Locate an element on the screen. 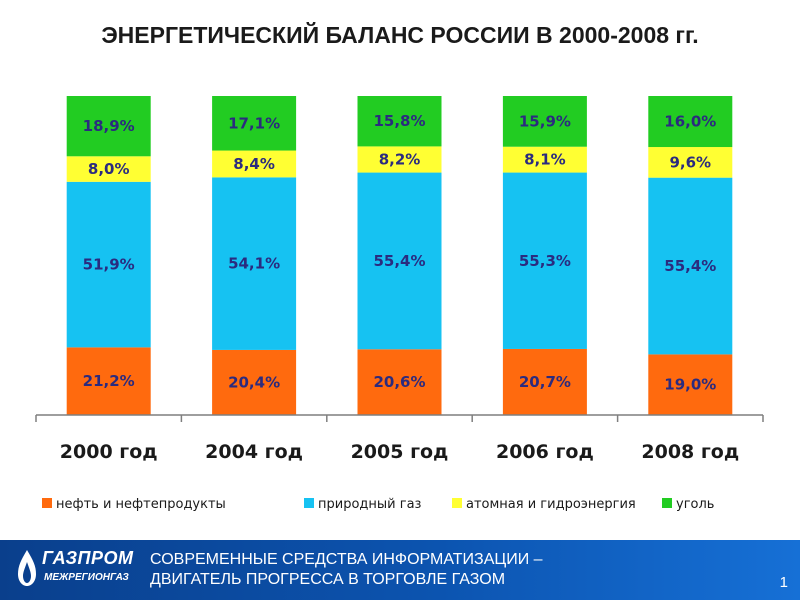 The height and width of the screenshot is (600, 800). category-label: 2006 год is located at coordinates (545, 452).